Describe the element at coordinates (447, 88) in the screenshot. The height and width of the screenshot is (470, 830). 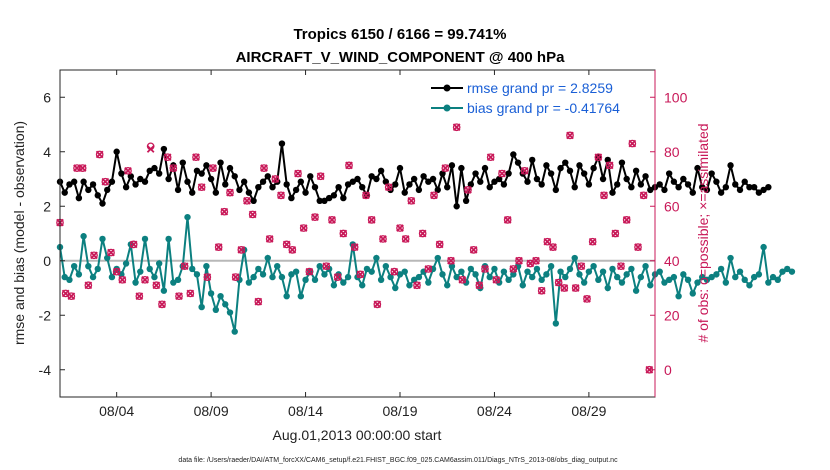
I see `legend-rmse-marker` at that location.